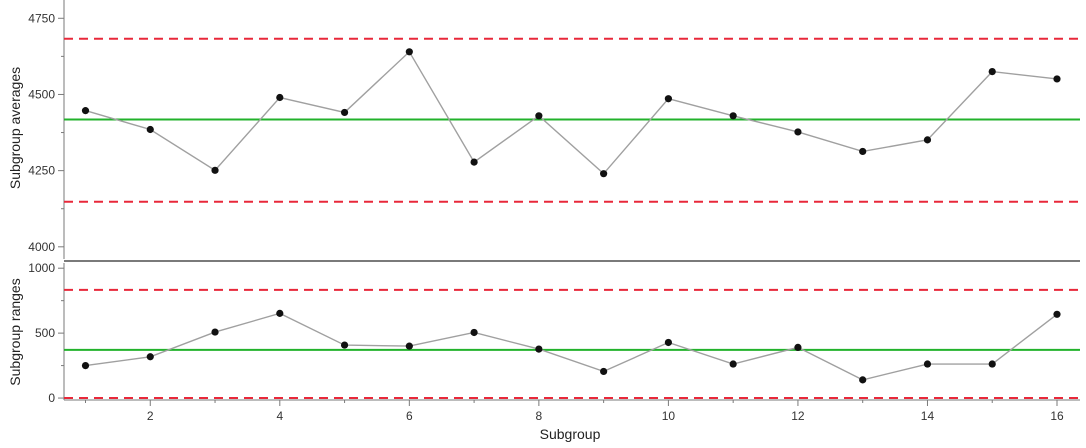  What do you see at coordinates (51, 398) in the screenshot?
I see `ranges-y-tick-label: 0` at bounding box center [51, 398].